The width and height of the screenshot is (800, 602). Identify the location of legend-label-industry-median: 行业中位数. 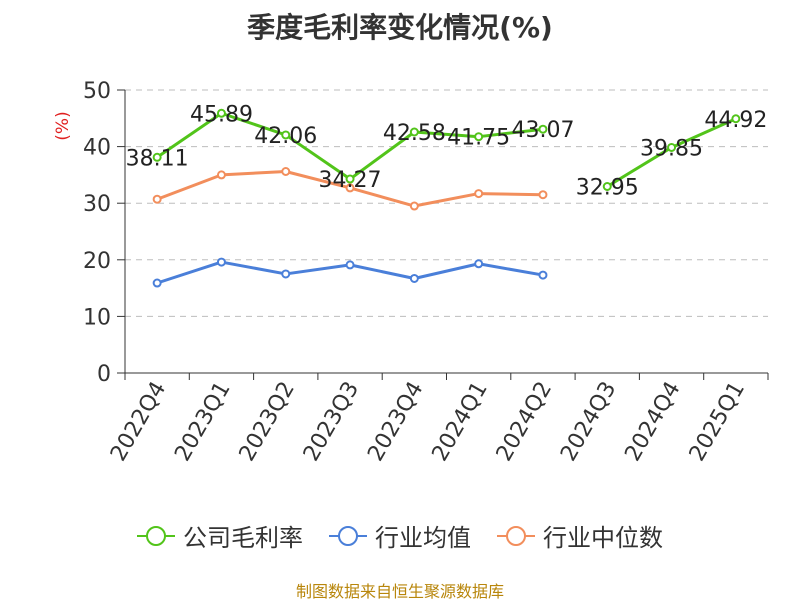
(603, 538).